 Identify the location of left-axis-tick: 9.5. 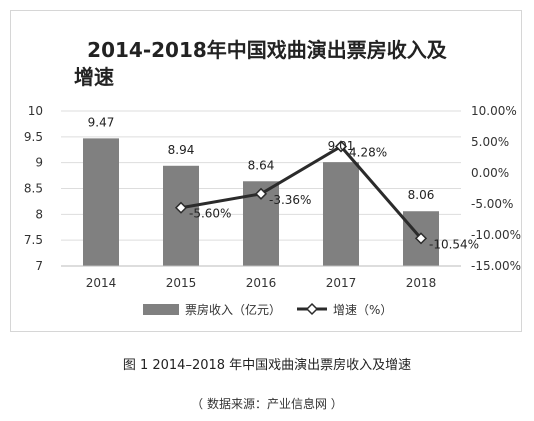
(33, 137).